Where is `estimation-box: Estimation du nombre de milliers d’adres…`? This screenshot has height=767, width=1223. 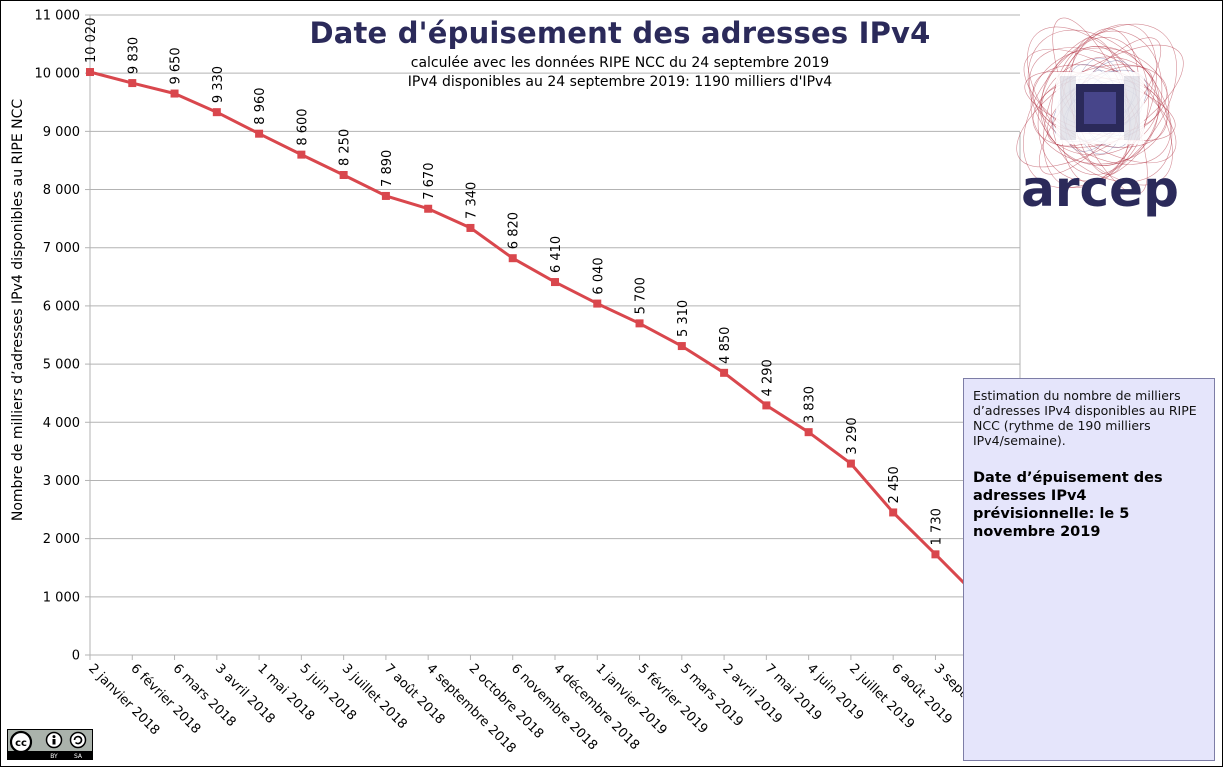
estimation-box: Estimation du nombre de milliers d’adres… is located at coordinates (1089, 569).